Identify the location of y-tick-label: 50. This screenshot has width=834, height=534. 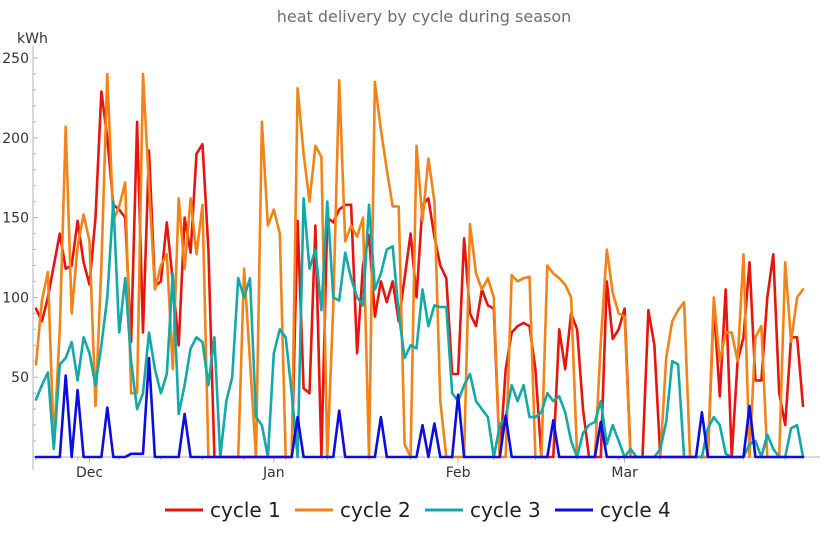
(20, 378).